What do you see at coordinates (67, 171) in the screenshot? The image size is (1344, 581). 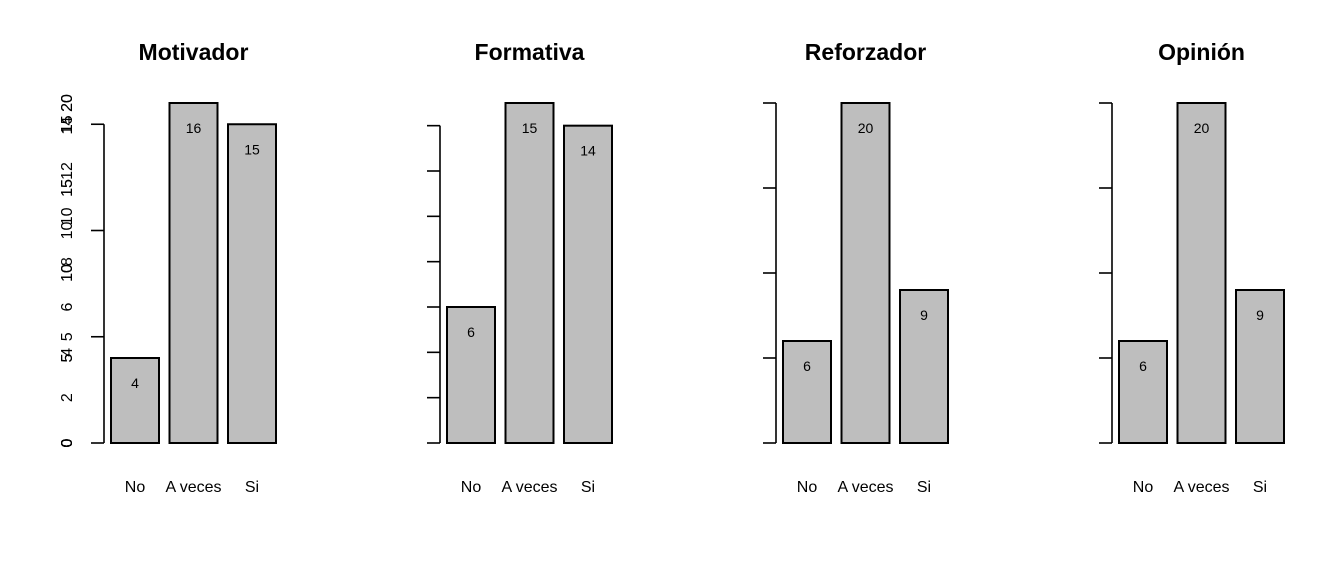 I see `y-tick-label: 12` at bounding box center [67, 171].